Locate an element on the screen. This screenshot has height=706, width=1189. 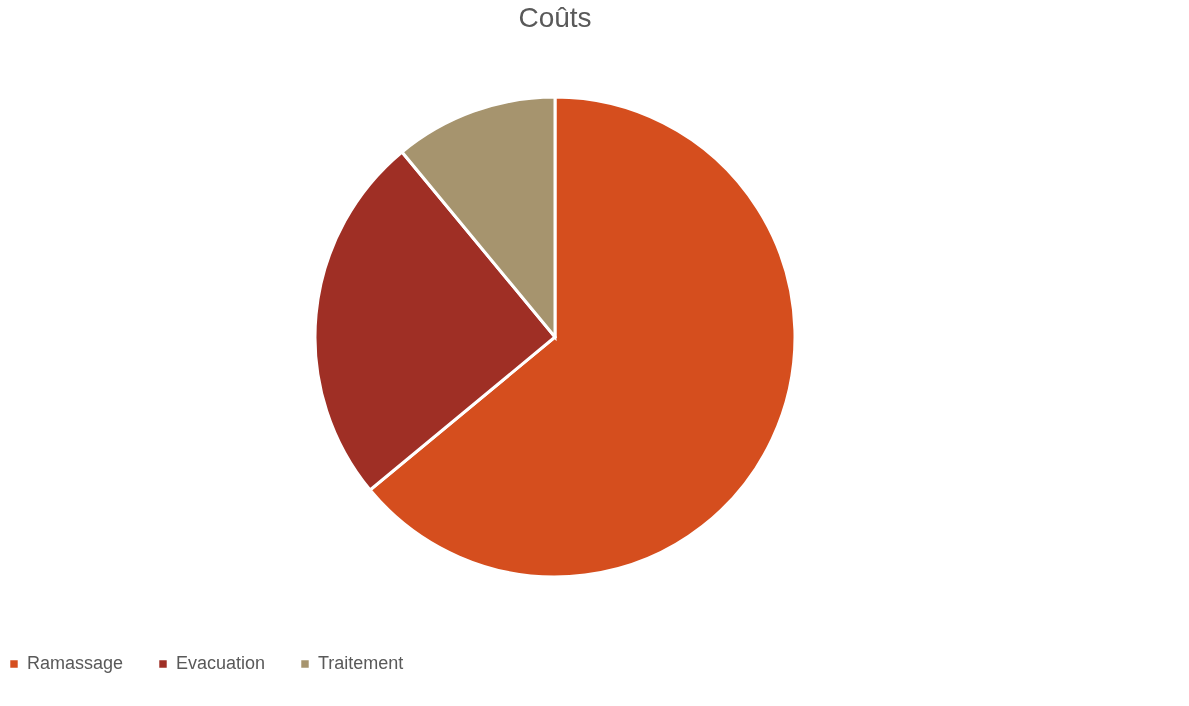
legend-label: Traitement is located at coordinates (361, 663).